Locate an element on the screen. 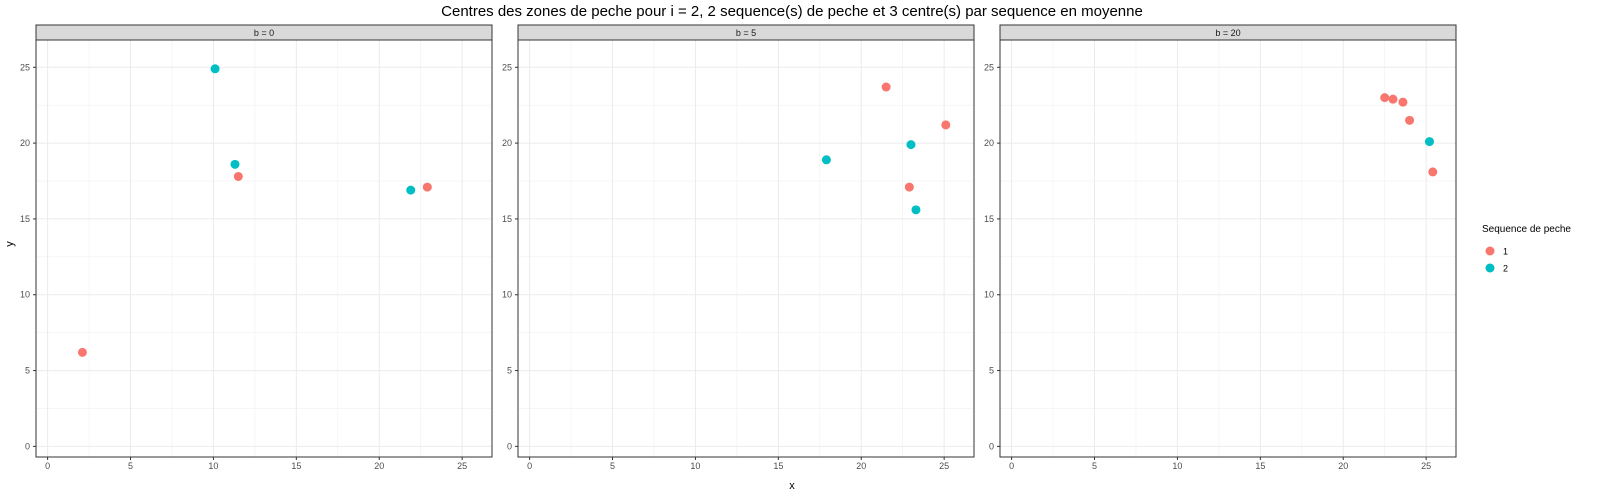  legend: Sequence de peche 1 2 is located at coordinates (1526, 249).